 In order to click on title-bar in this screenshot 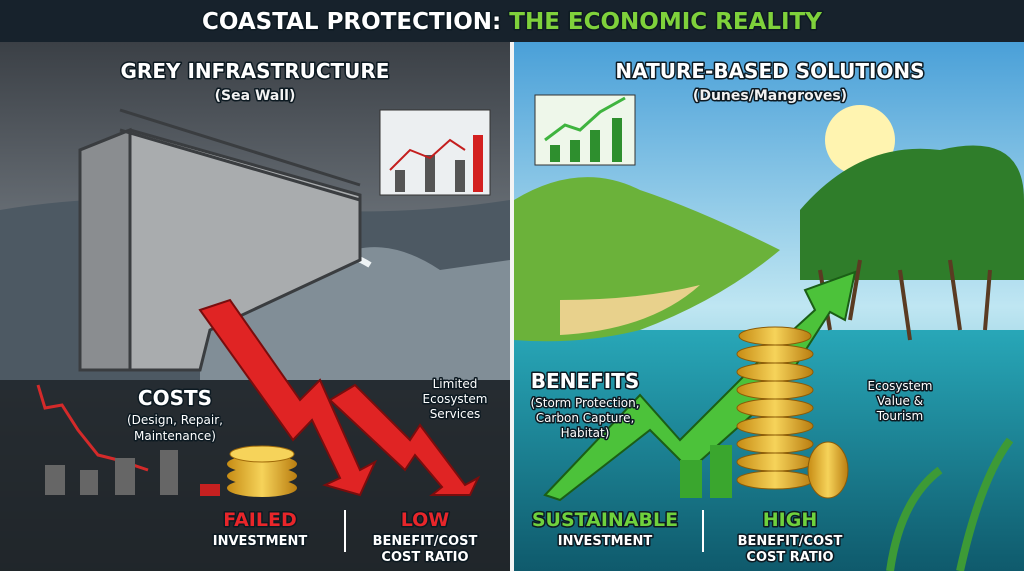, I will do `click(512, 21)`.